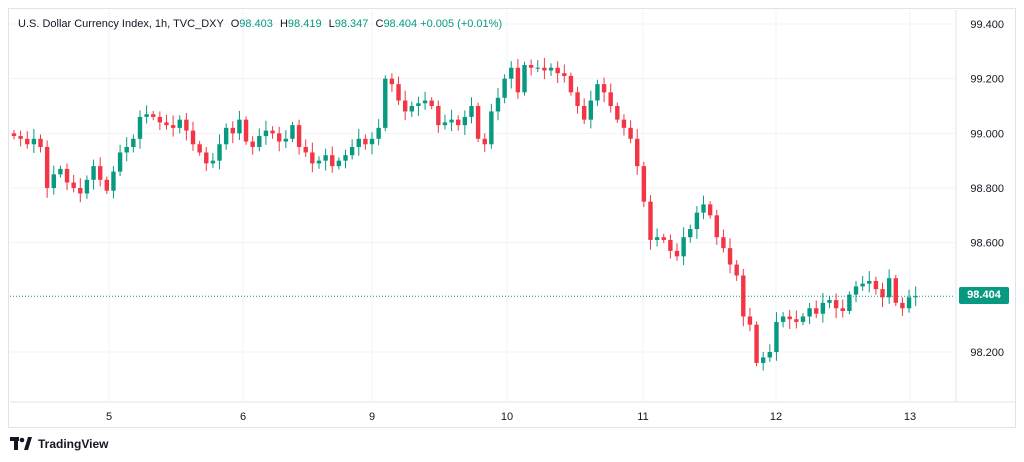 This screenshot has height=462, width=1024. I want to click on y-tick-label: 99.400, so click(987, 25).